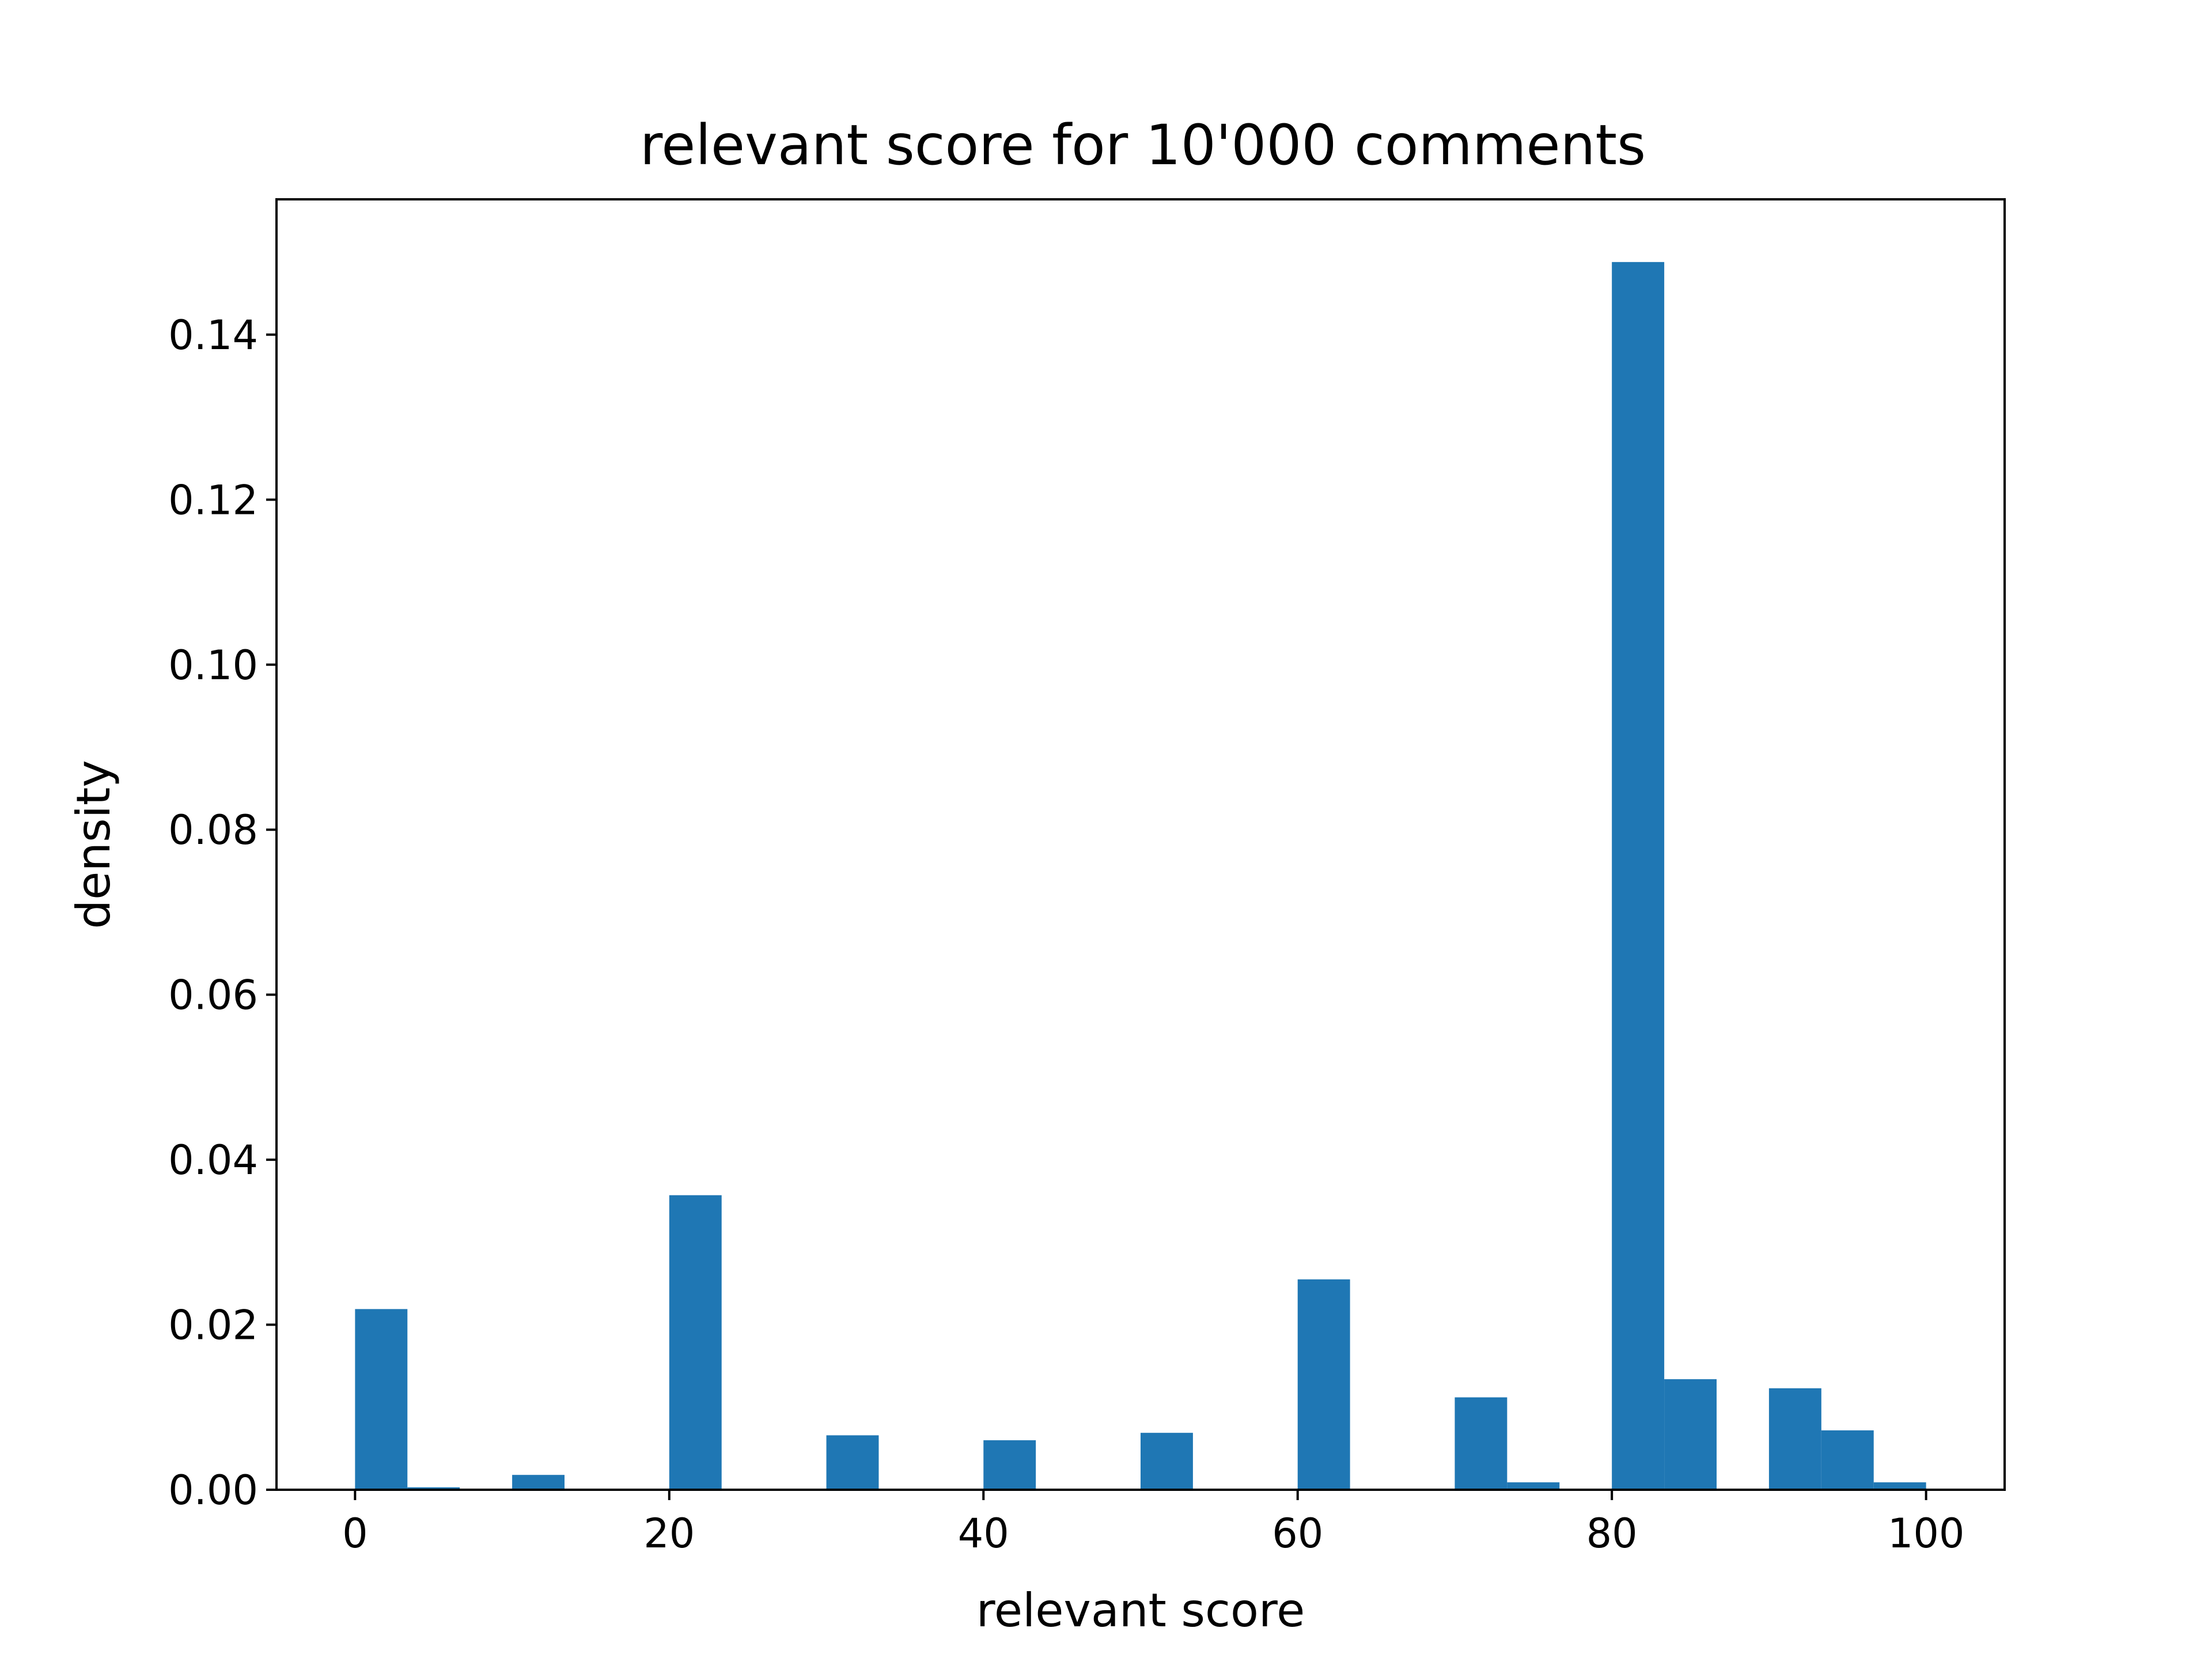 This screenshot has height=1662, width=2212. Describe the element at coordinates (1612, 1533) in the screenshot. I see `x-tick-label: 80` at that location.